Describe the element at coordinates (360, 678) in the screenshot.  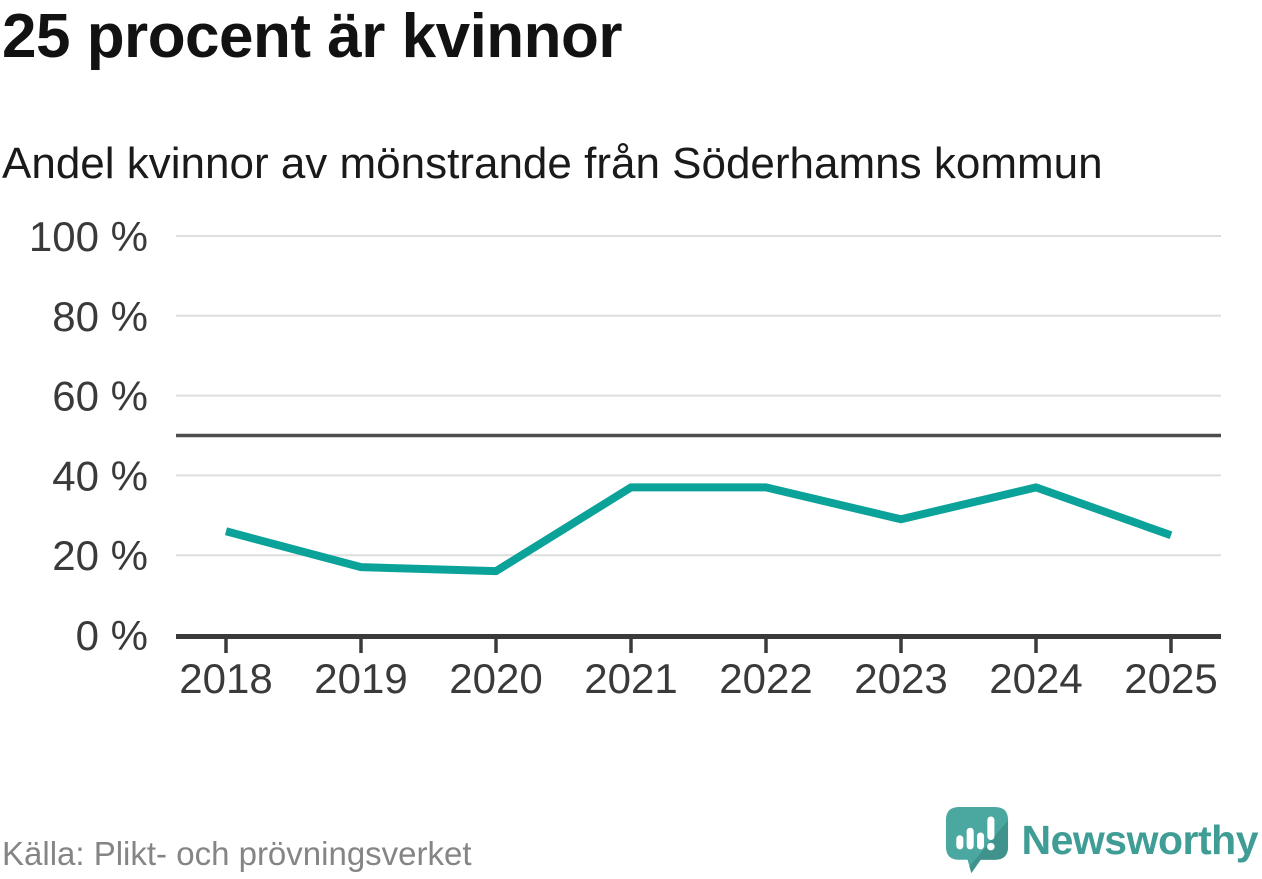
I see `x-tick-label-2019: 2019` at that location.